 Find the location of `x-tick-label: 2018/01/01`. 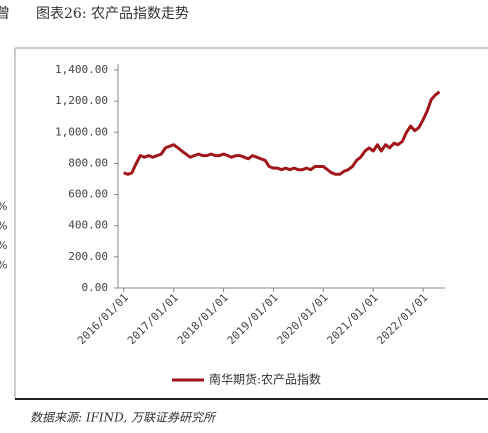

x-tick-label: 2018/01/01 is located at coordinates (203, 319).